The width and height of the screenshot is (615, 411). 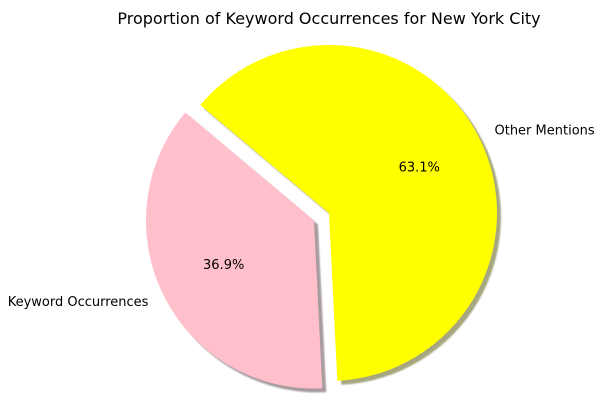 What do you see at coordinates (544, 130) in the screenshot?
I see `slice-label-other-mentions: Other Mentions` at bounding box center [544, 130].